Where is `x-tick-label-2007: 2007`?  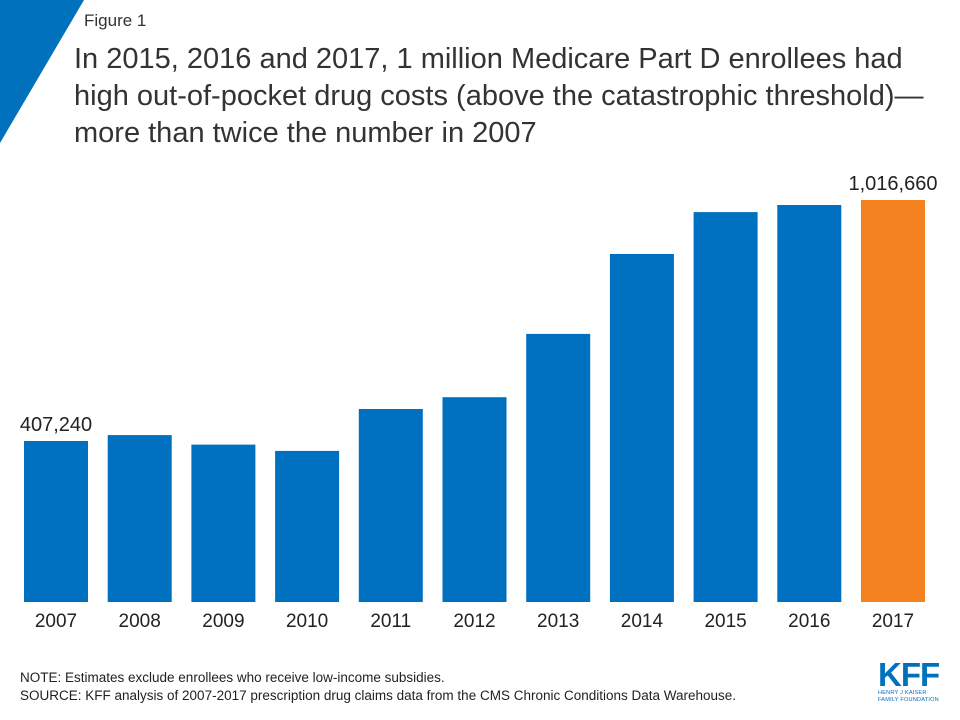
x-tick-label-2007: 2007 is located at coordinates (56, 621).